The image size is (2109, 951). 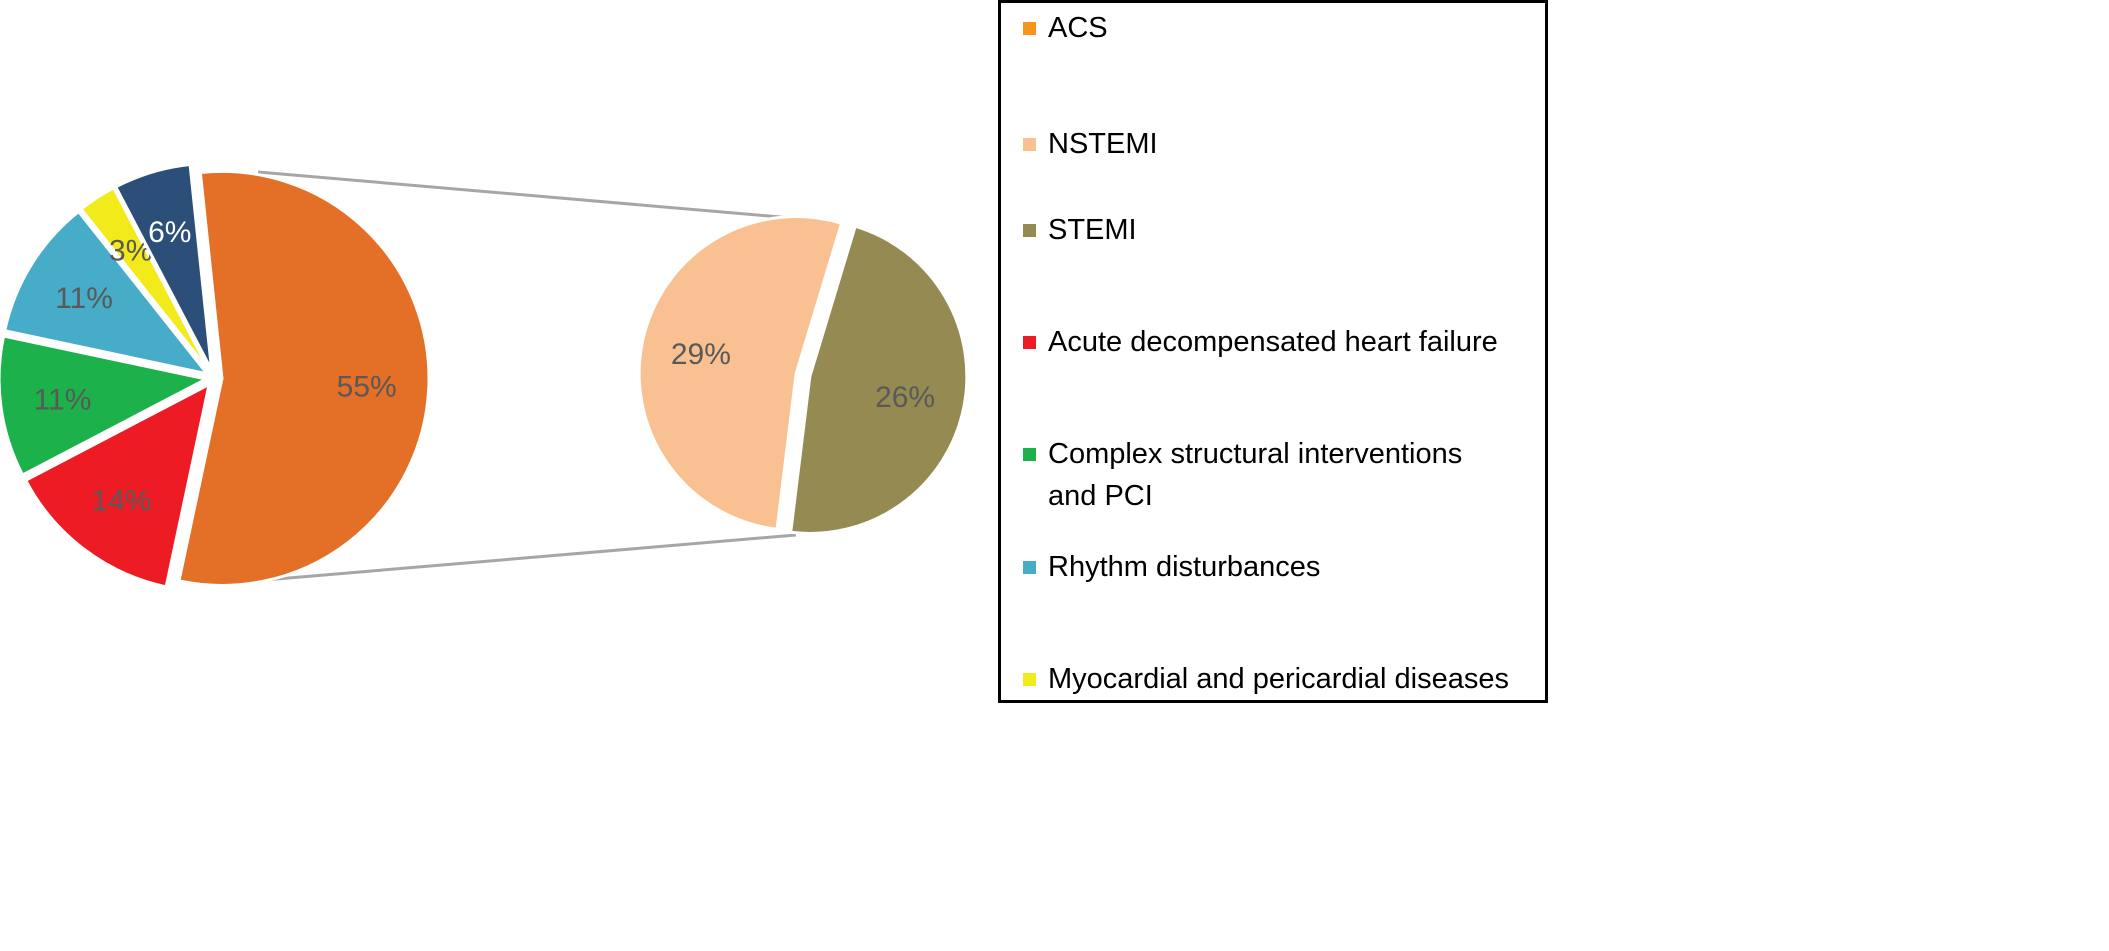 I want to click on legend-item-stemi: STEMI, so click(x=1273, y=230).